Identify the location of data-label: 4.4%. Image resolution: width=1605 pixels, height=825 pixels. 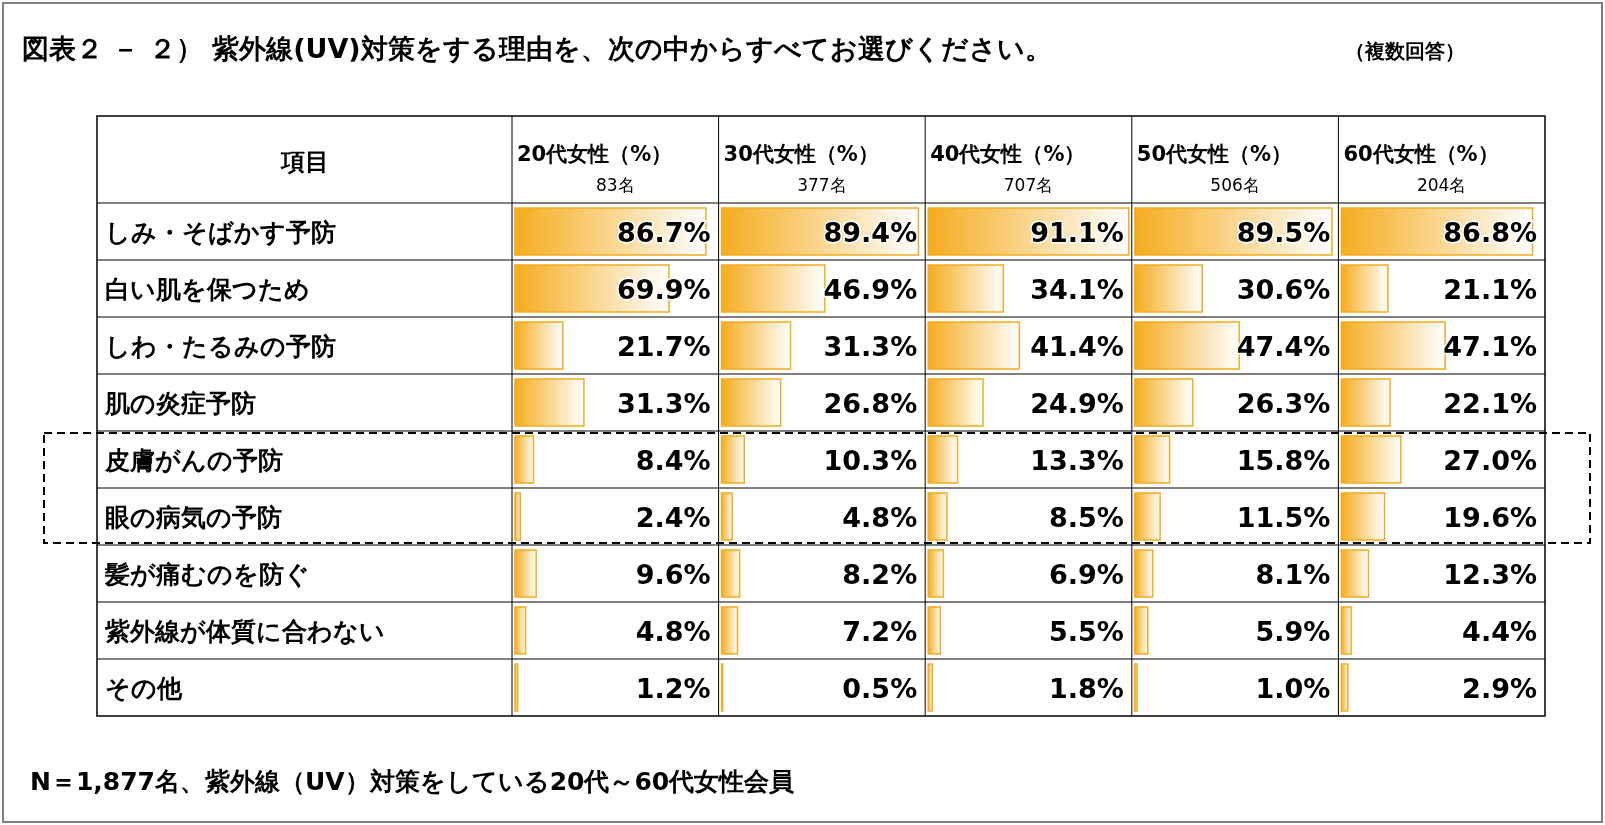
(1499, 631).